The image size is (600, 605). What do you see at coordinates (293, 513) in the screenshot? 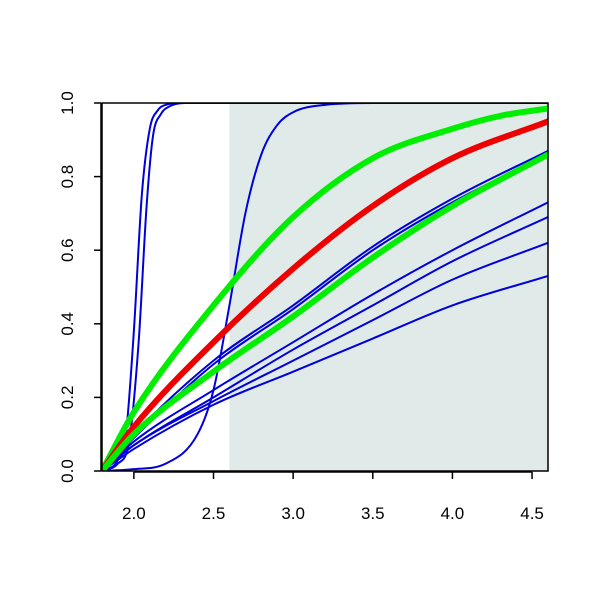
I see `x-tick-label-3: 3.0` at bounding box center [293, 513].